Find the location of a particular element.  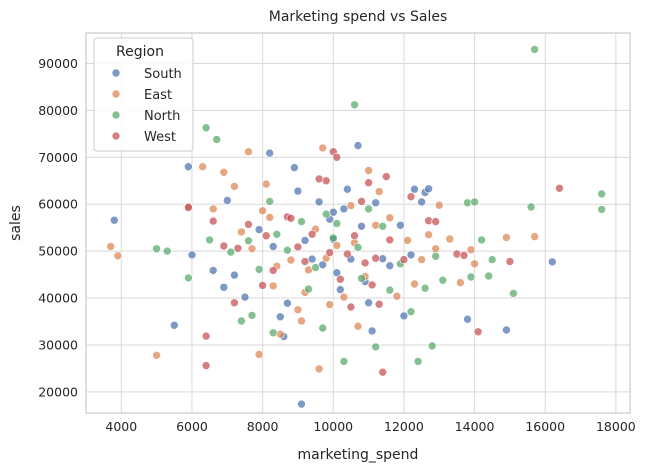

legend-box is located at coordinates (143, 94).